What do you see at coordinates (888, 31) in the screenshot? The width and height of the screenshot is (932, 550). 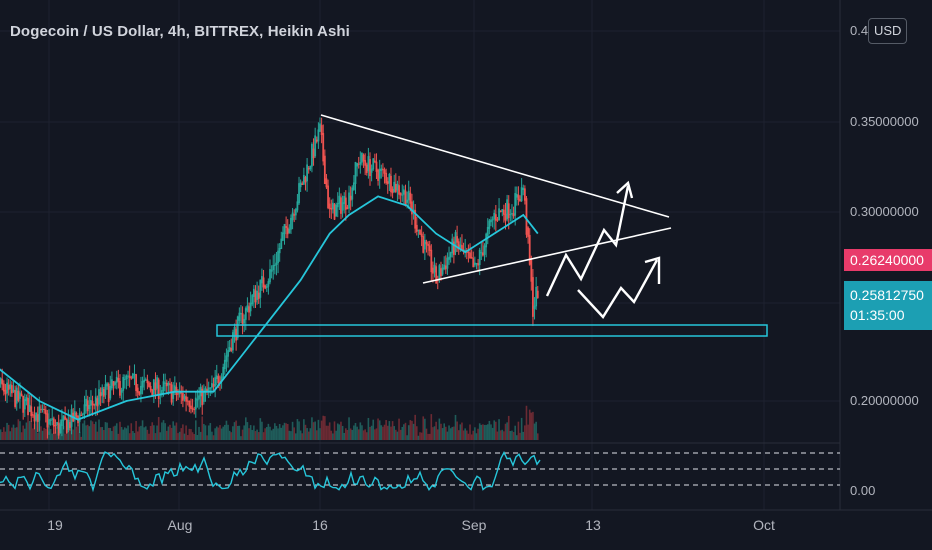 I see `currency-badge: USD` at bounding box center [888, 31].